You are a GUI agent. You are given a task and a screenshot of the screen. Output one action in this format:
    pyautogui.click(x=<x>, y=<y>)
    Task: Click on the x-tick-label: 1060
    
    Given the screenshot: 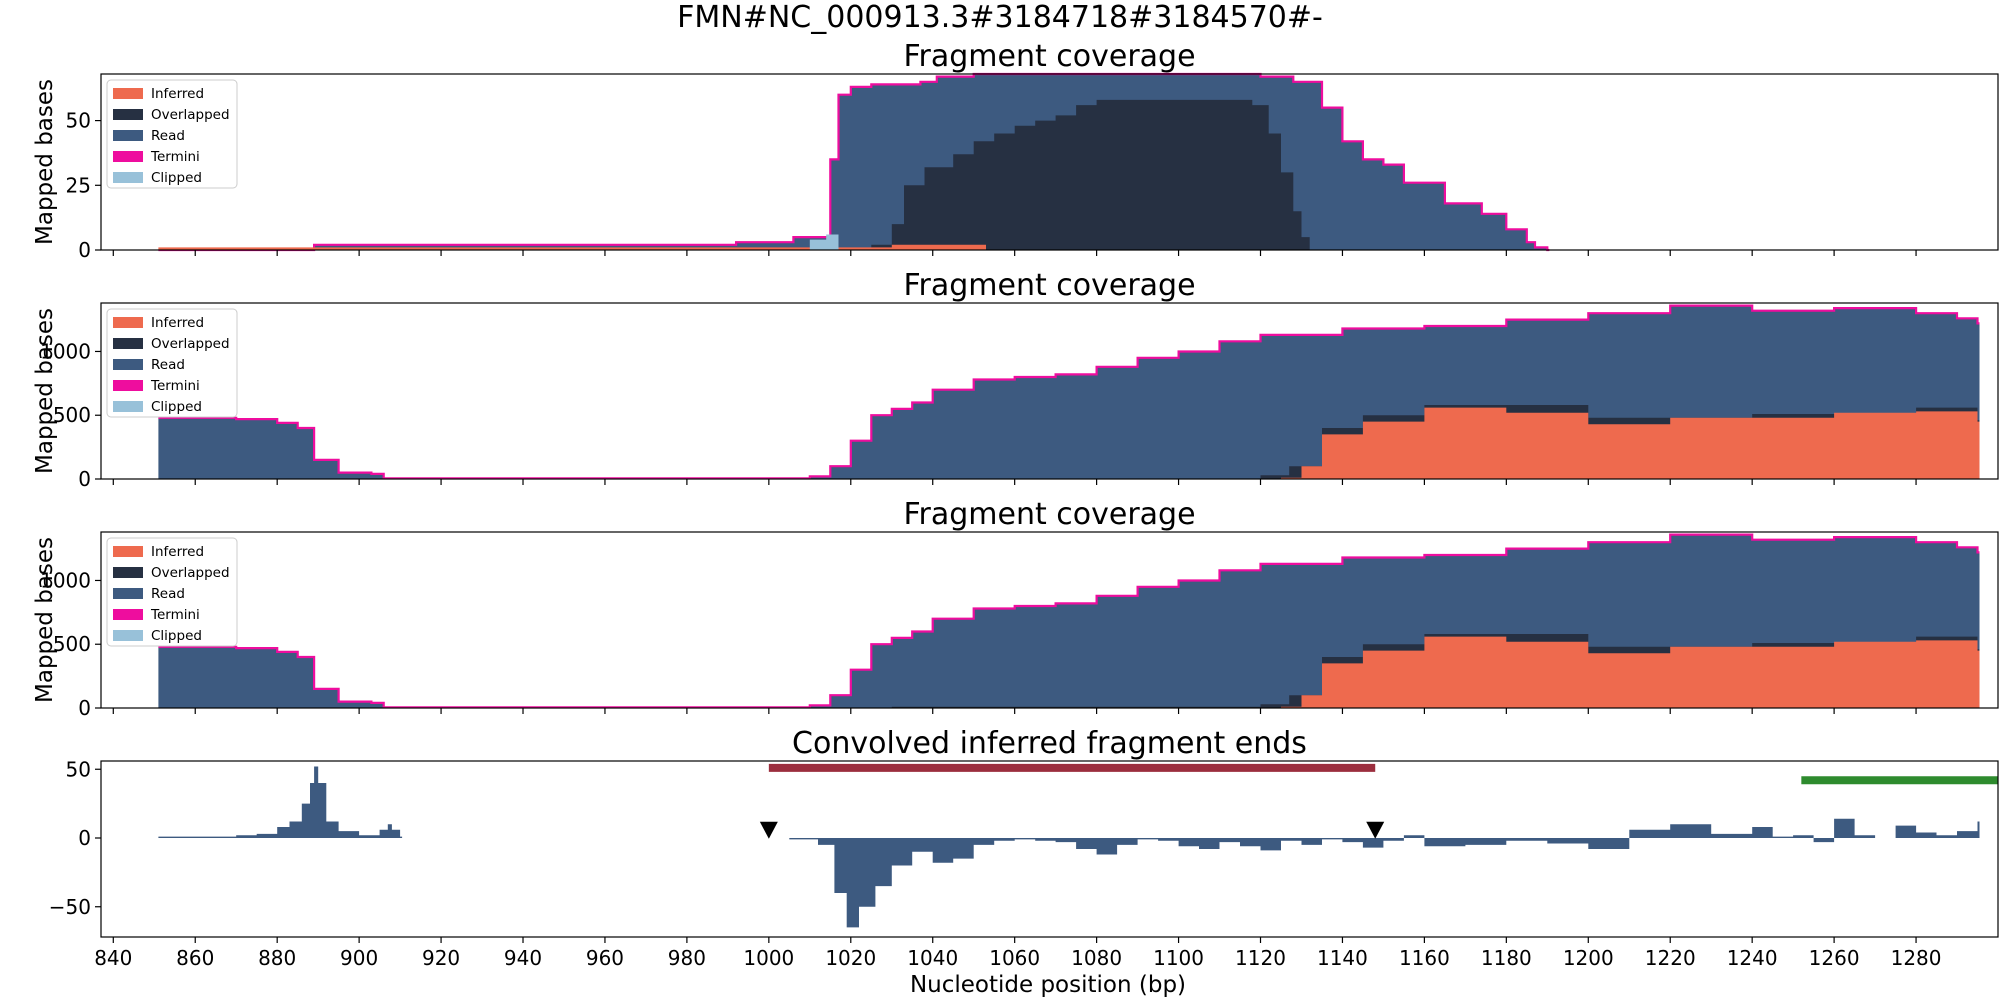 What is the action you would take?
    pyautogui.click(x=1014, y=958)
    